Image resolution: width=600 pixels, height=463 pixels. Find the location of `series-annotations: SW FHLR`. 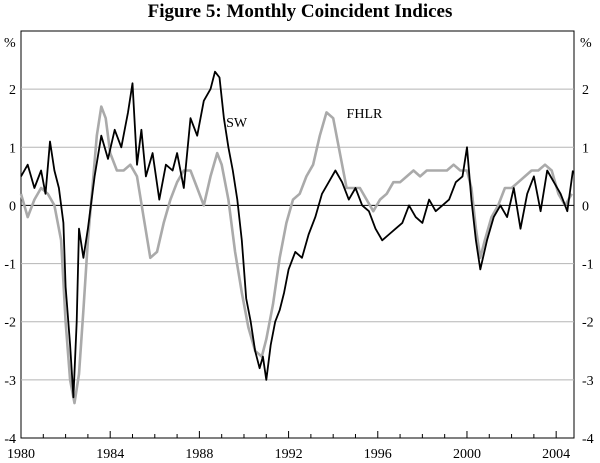

series-annotations: SW FHLR is located at coordinates (304, 119).